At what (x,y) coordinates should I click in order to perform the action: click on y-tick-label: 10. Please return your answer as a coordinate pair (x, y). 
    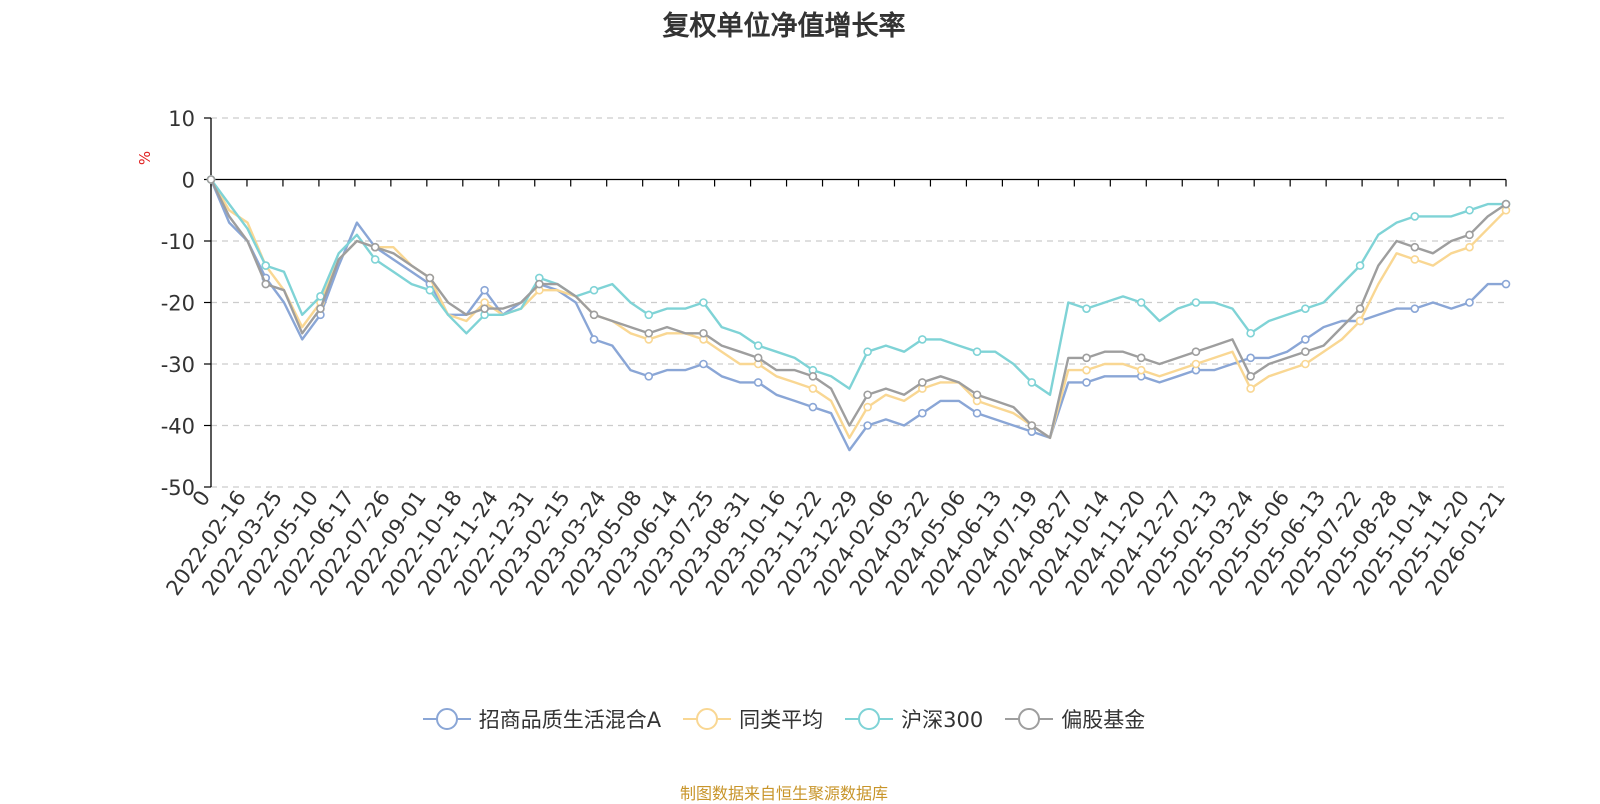
    Looking at the image, I should click on (181, 119).